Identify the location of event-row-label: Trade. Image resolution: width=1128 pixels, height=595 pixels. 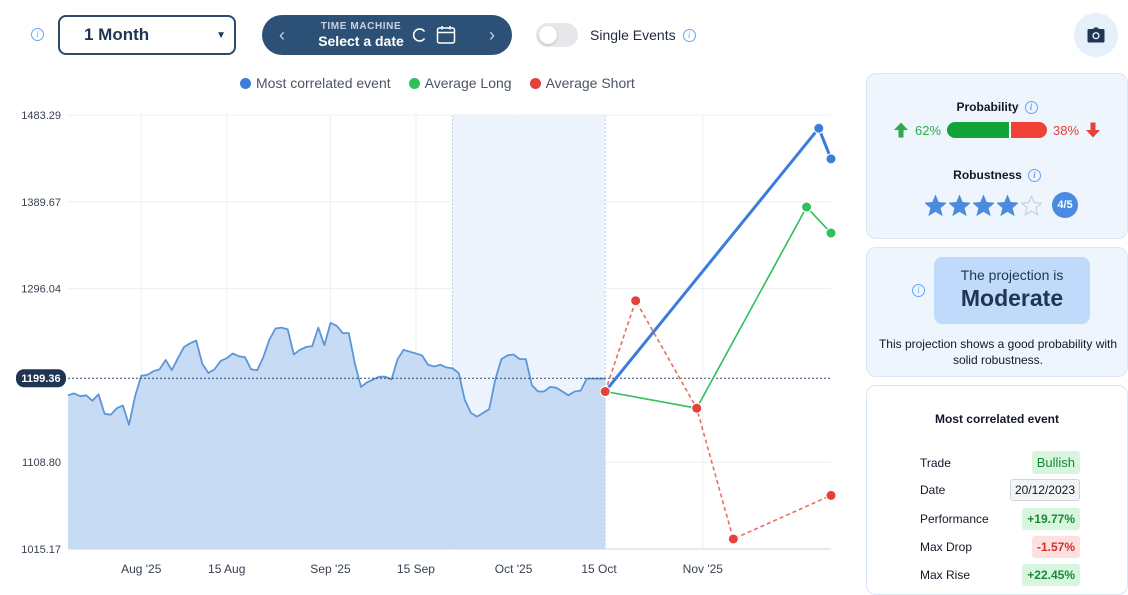
(935, 462).